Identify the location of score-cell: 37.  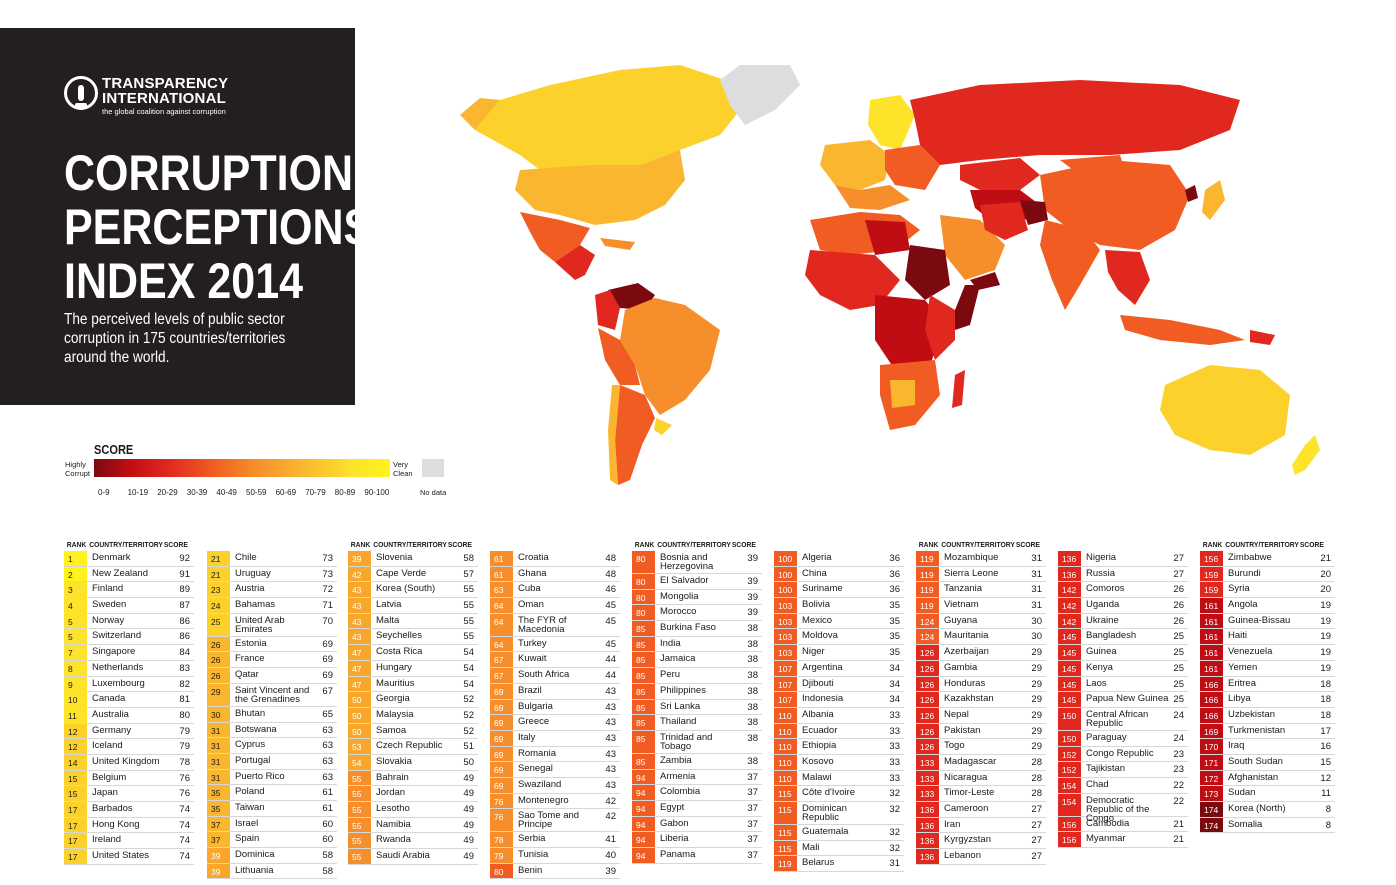
(752, 793).